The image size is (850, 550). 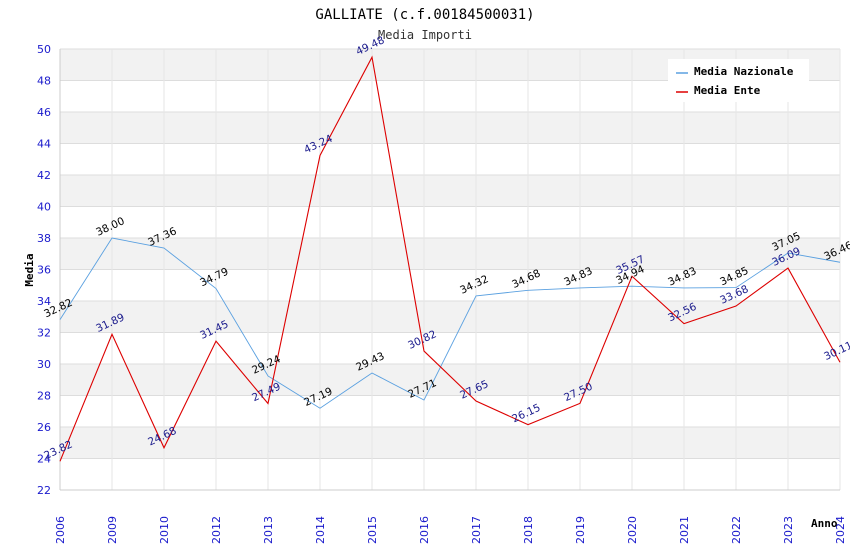 What do you see at coordinates (372, 530) in the screenshot?
I see `x-tick-label: 2015` at bounding box center [372, 530].